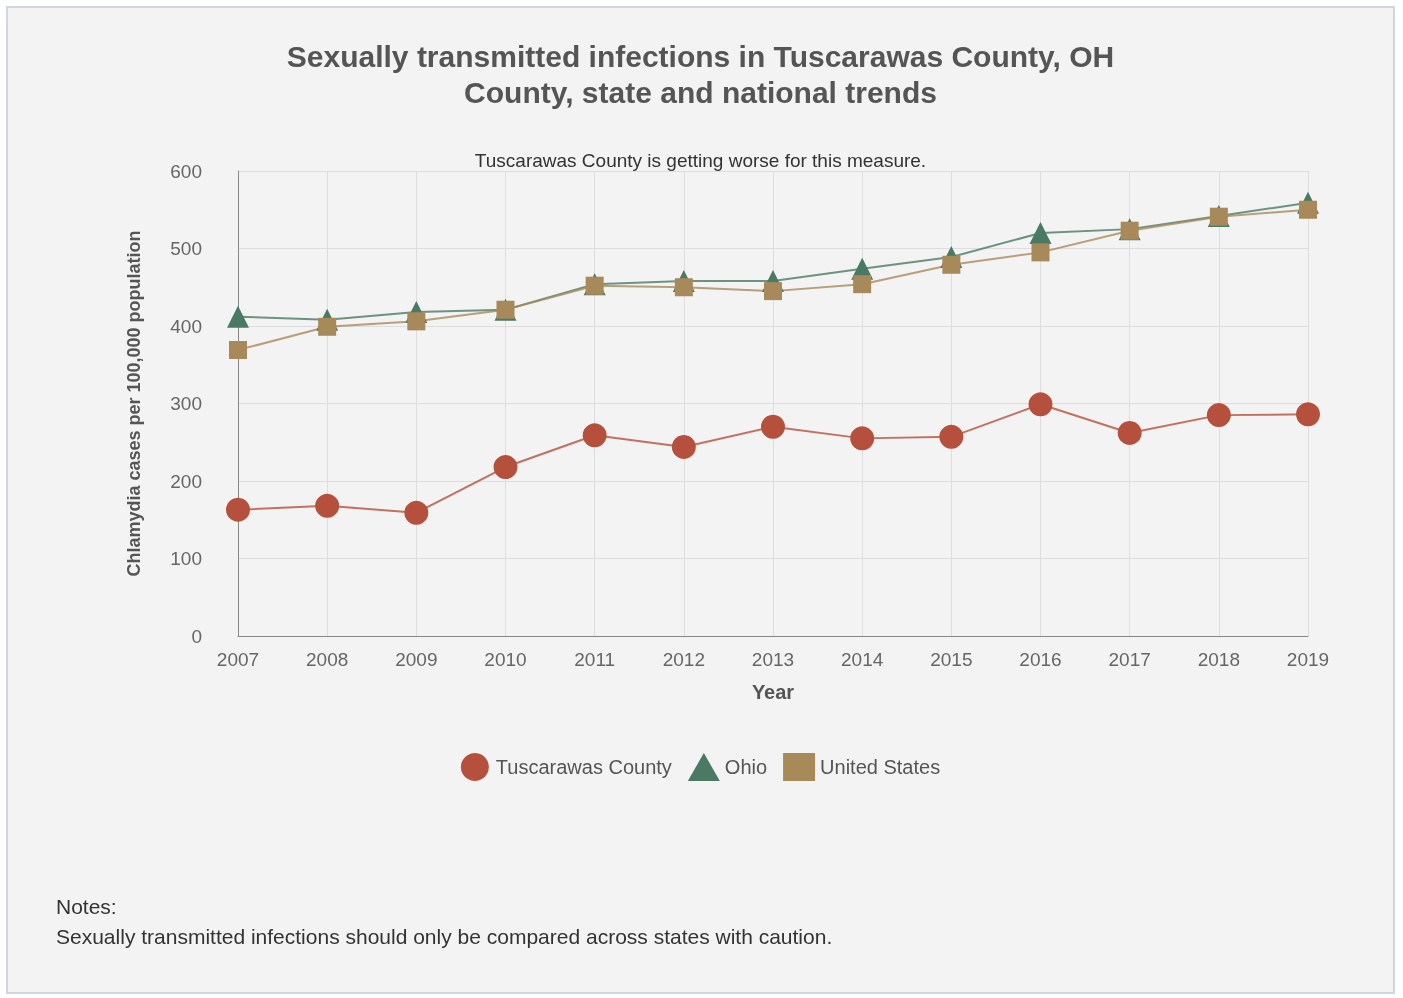 This screenshot has width=1403, height=998. Describe the element at coordinates (700, 160) in the screenshot. I see `text: Tuscarawas County is getting worse for this measure.` at that location.